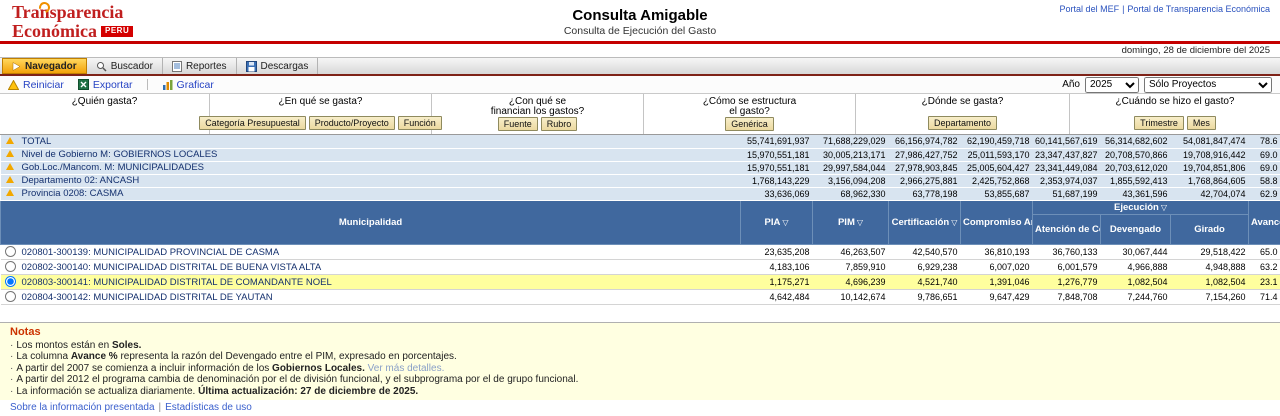 This screenshot has height=416, width=1280. Describe the element at coordinates (105, 85) in the screenshot. I see `exportar-button: Exportar` at that location.